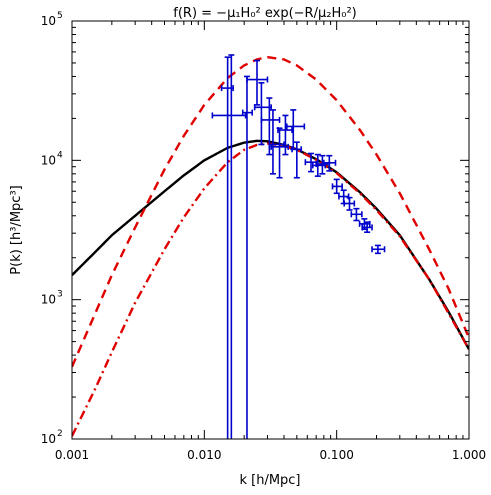  What do you see at coordinates (336, 455) in the screenshot?
I see `x-tick-label: 0.100` at bounding box center [336, 455].